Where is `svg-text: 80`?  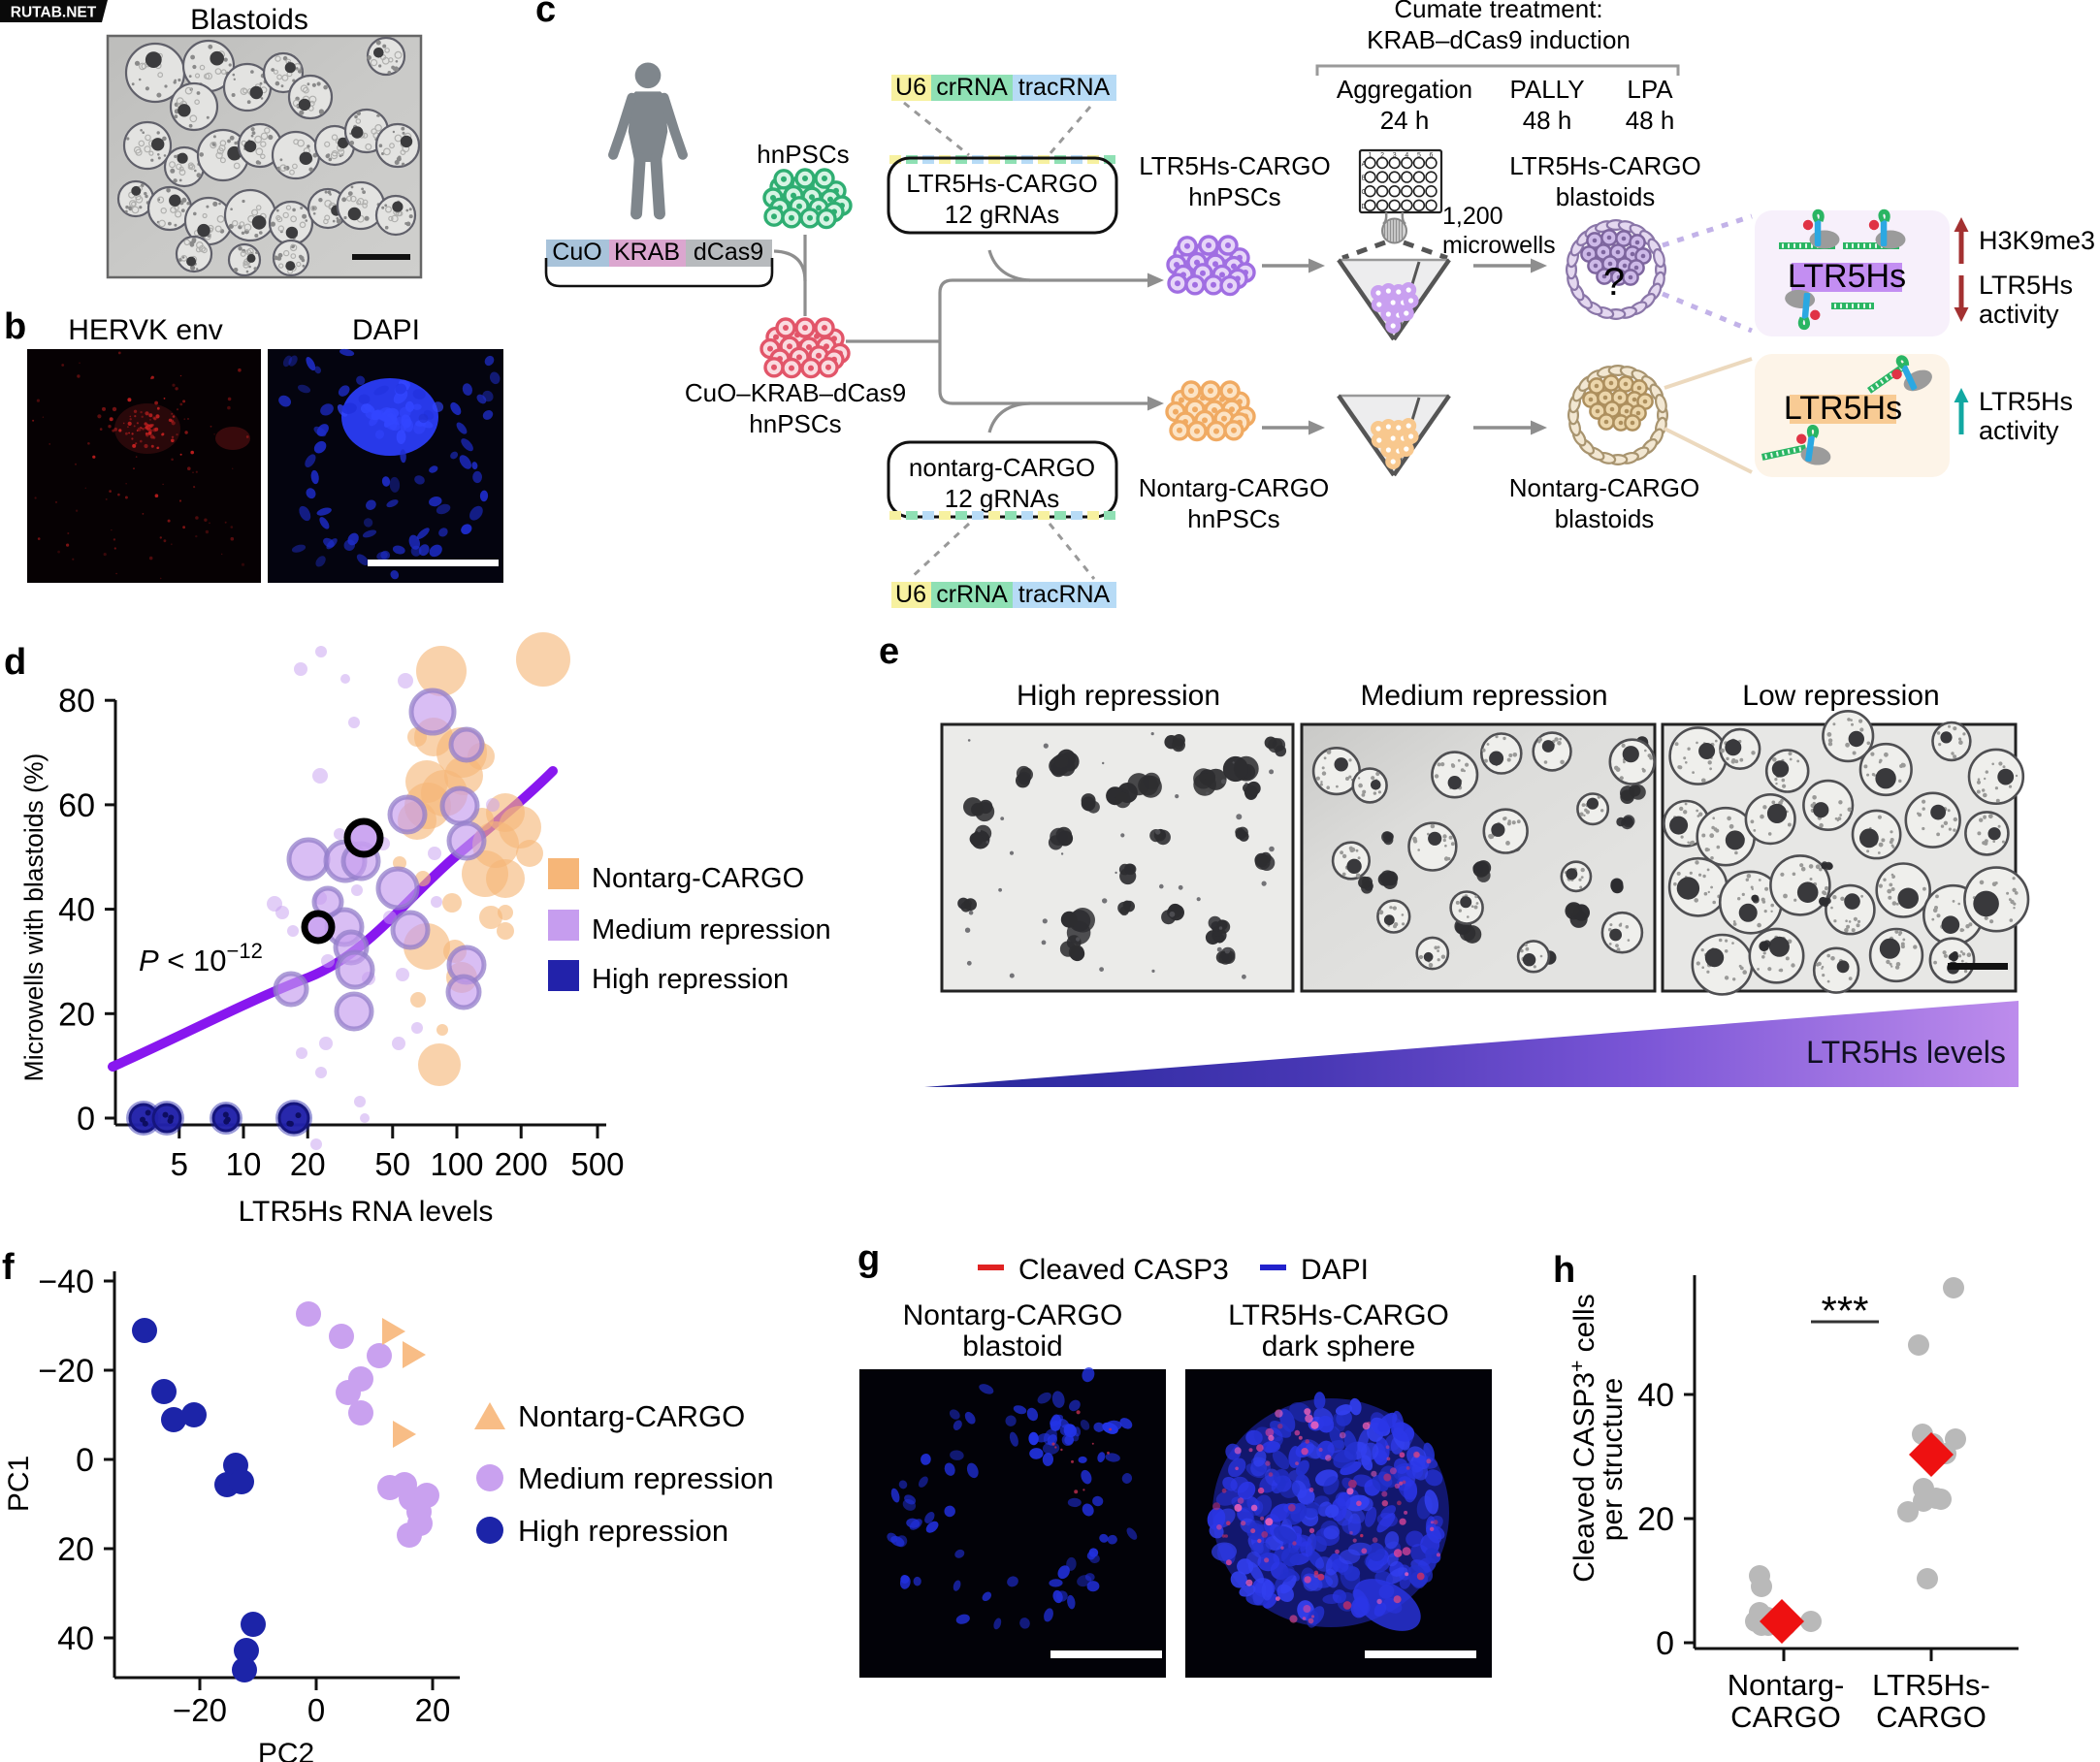 svg-text: 80 is located at coordinates (76, 702).